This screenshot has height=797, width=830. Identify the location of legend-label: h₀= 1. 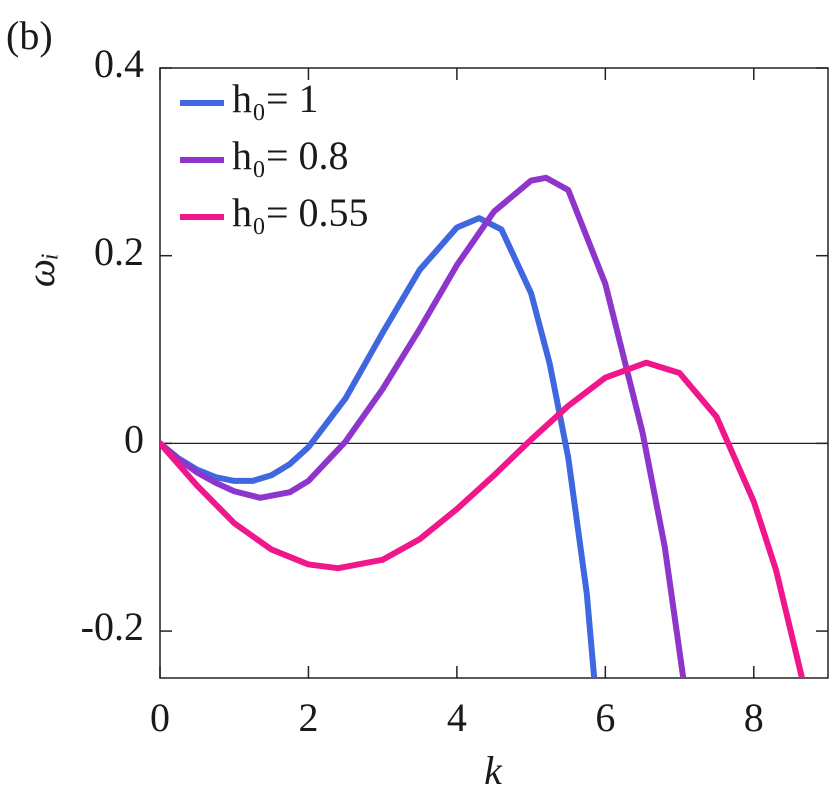
(275, 98).